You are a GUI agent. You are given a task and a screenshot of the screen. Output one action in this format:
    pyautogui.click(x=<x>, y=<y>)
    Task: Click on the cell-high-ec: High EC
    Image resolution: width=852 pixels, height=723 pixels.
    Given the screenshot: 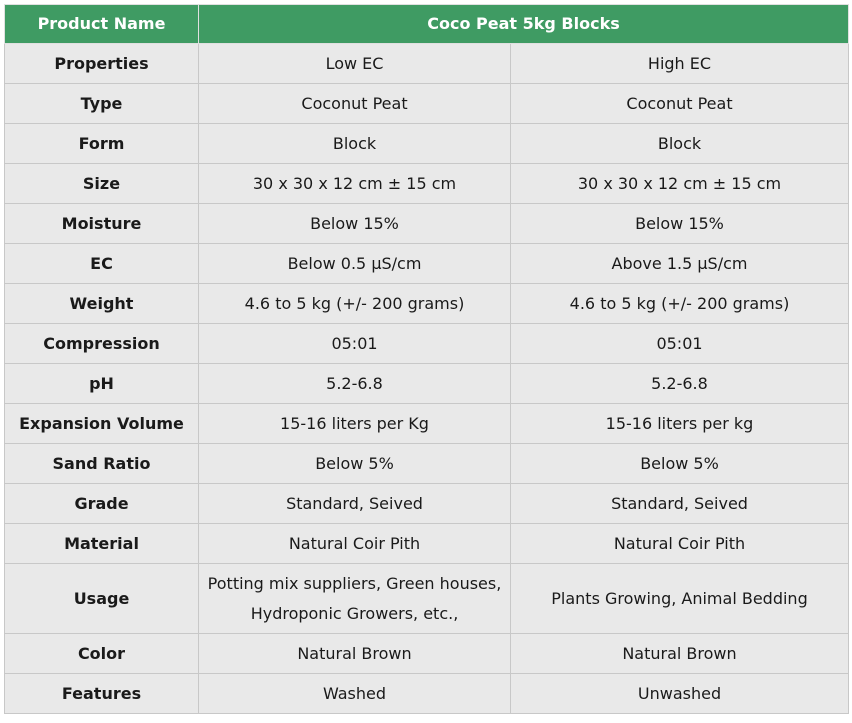 What is the action you would take?
    pyautogui.click(x=679, y=63)
    